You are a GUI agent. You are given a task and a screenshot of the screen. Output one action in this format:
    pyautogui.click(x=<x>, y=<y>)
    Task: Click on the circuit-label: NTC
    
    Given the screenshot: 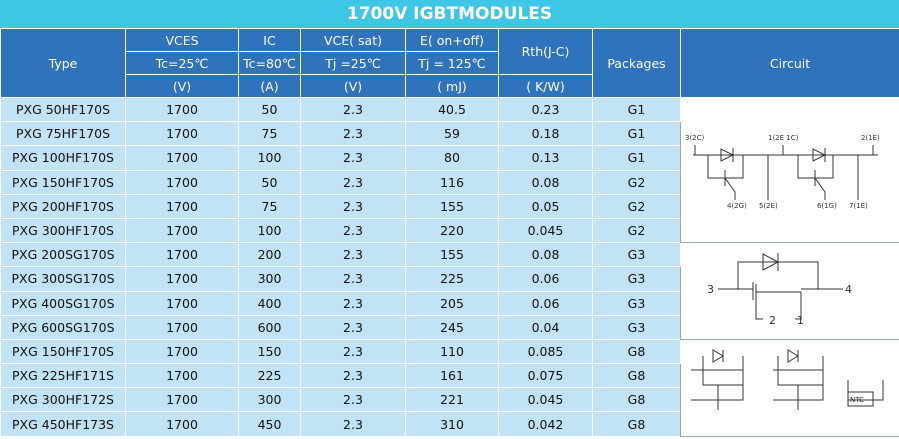 What is the action you would take?
    pyautogui.click(x=857, y=400)
    